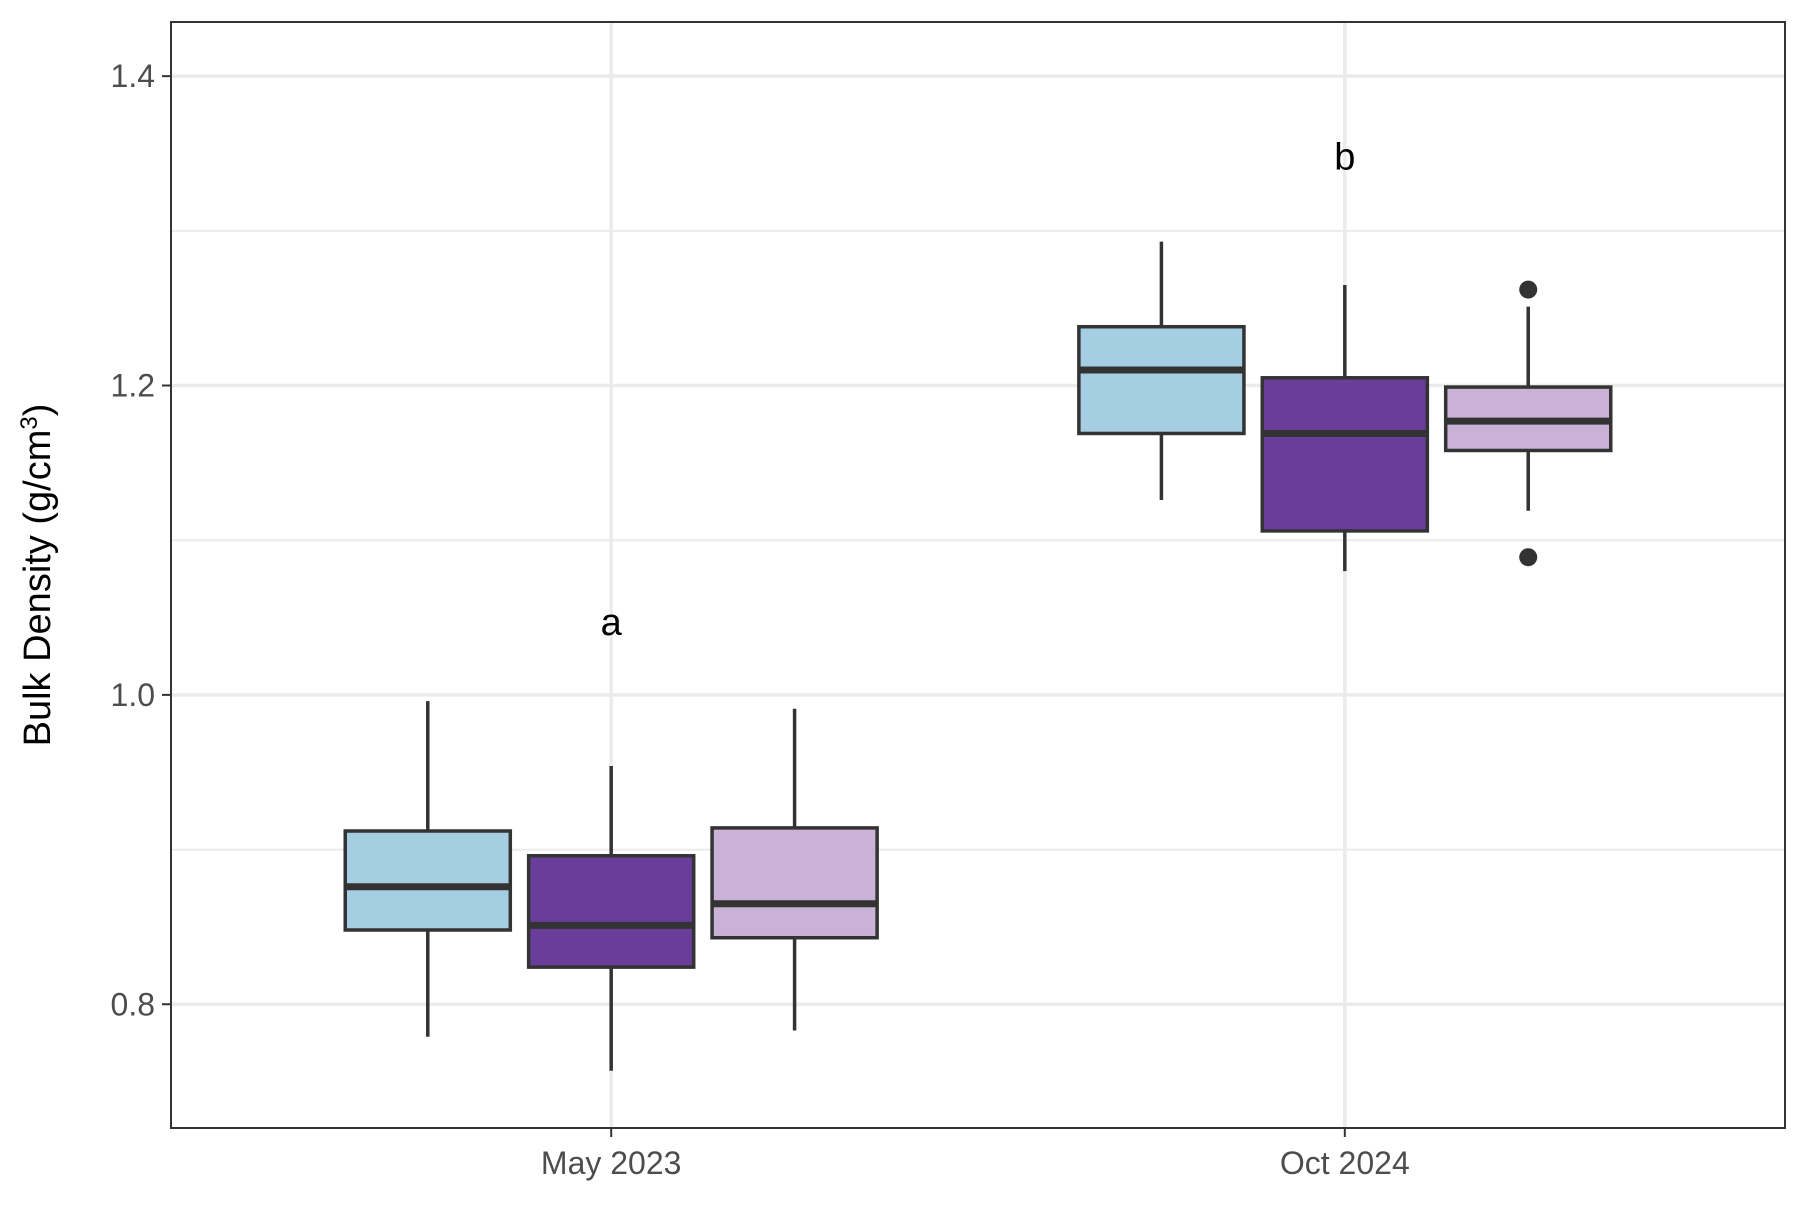 This screenshot has height=1205, width=1800. Describe the element at coordinates (611, 1163) in the screenshot. I see `x-tick-label-0: May 2023` at that location.